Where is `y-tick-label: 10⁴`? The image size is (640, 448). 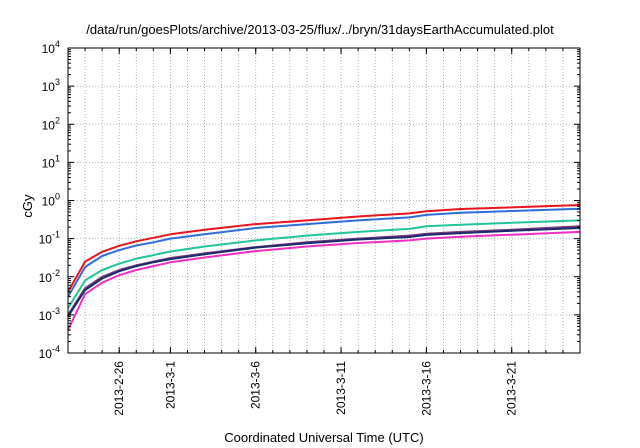
y-tick-label: 10⁴ is located at coordinates (51, 47).